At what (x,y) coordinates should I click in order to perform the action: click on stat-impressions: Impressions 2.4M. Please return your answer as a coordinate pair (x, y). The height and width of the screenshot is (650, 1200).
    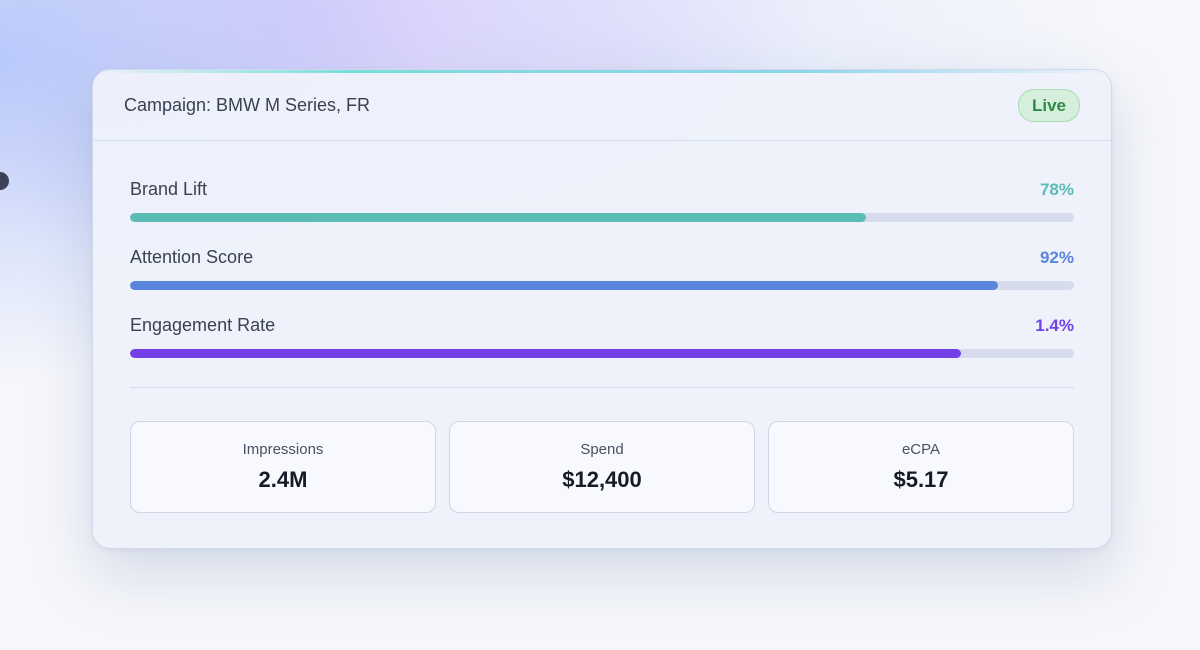
    Looking at the image, I should click on (283, 467).